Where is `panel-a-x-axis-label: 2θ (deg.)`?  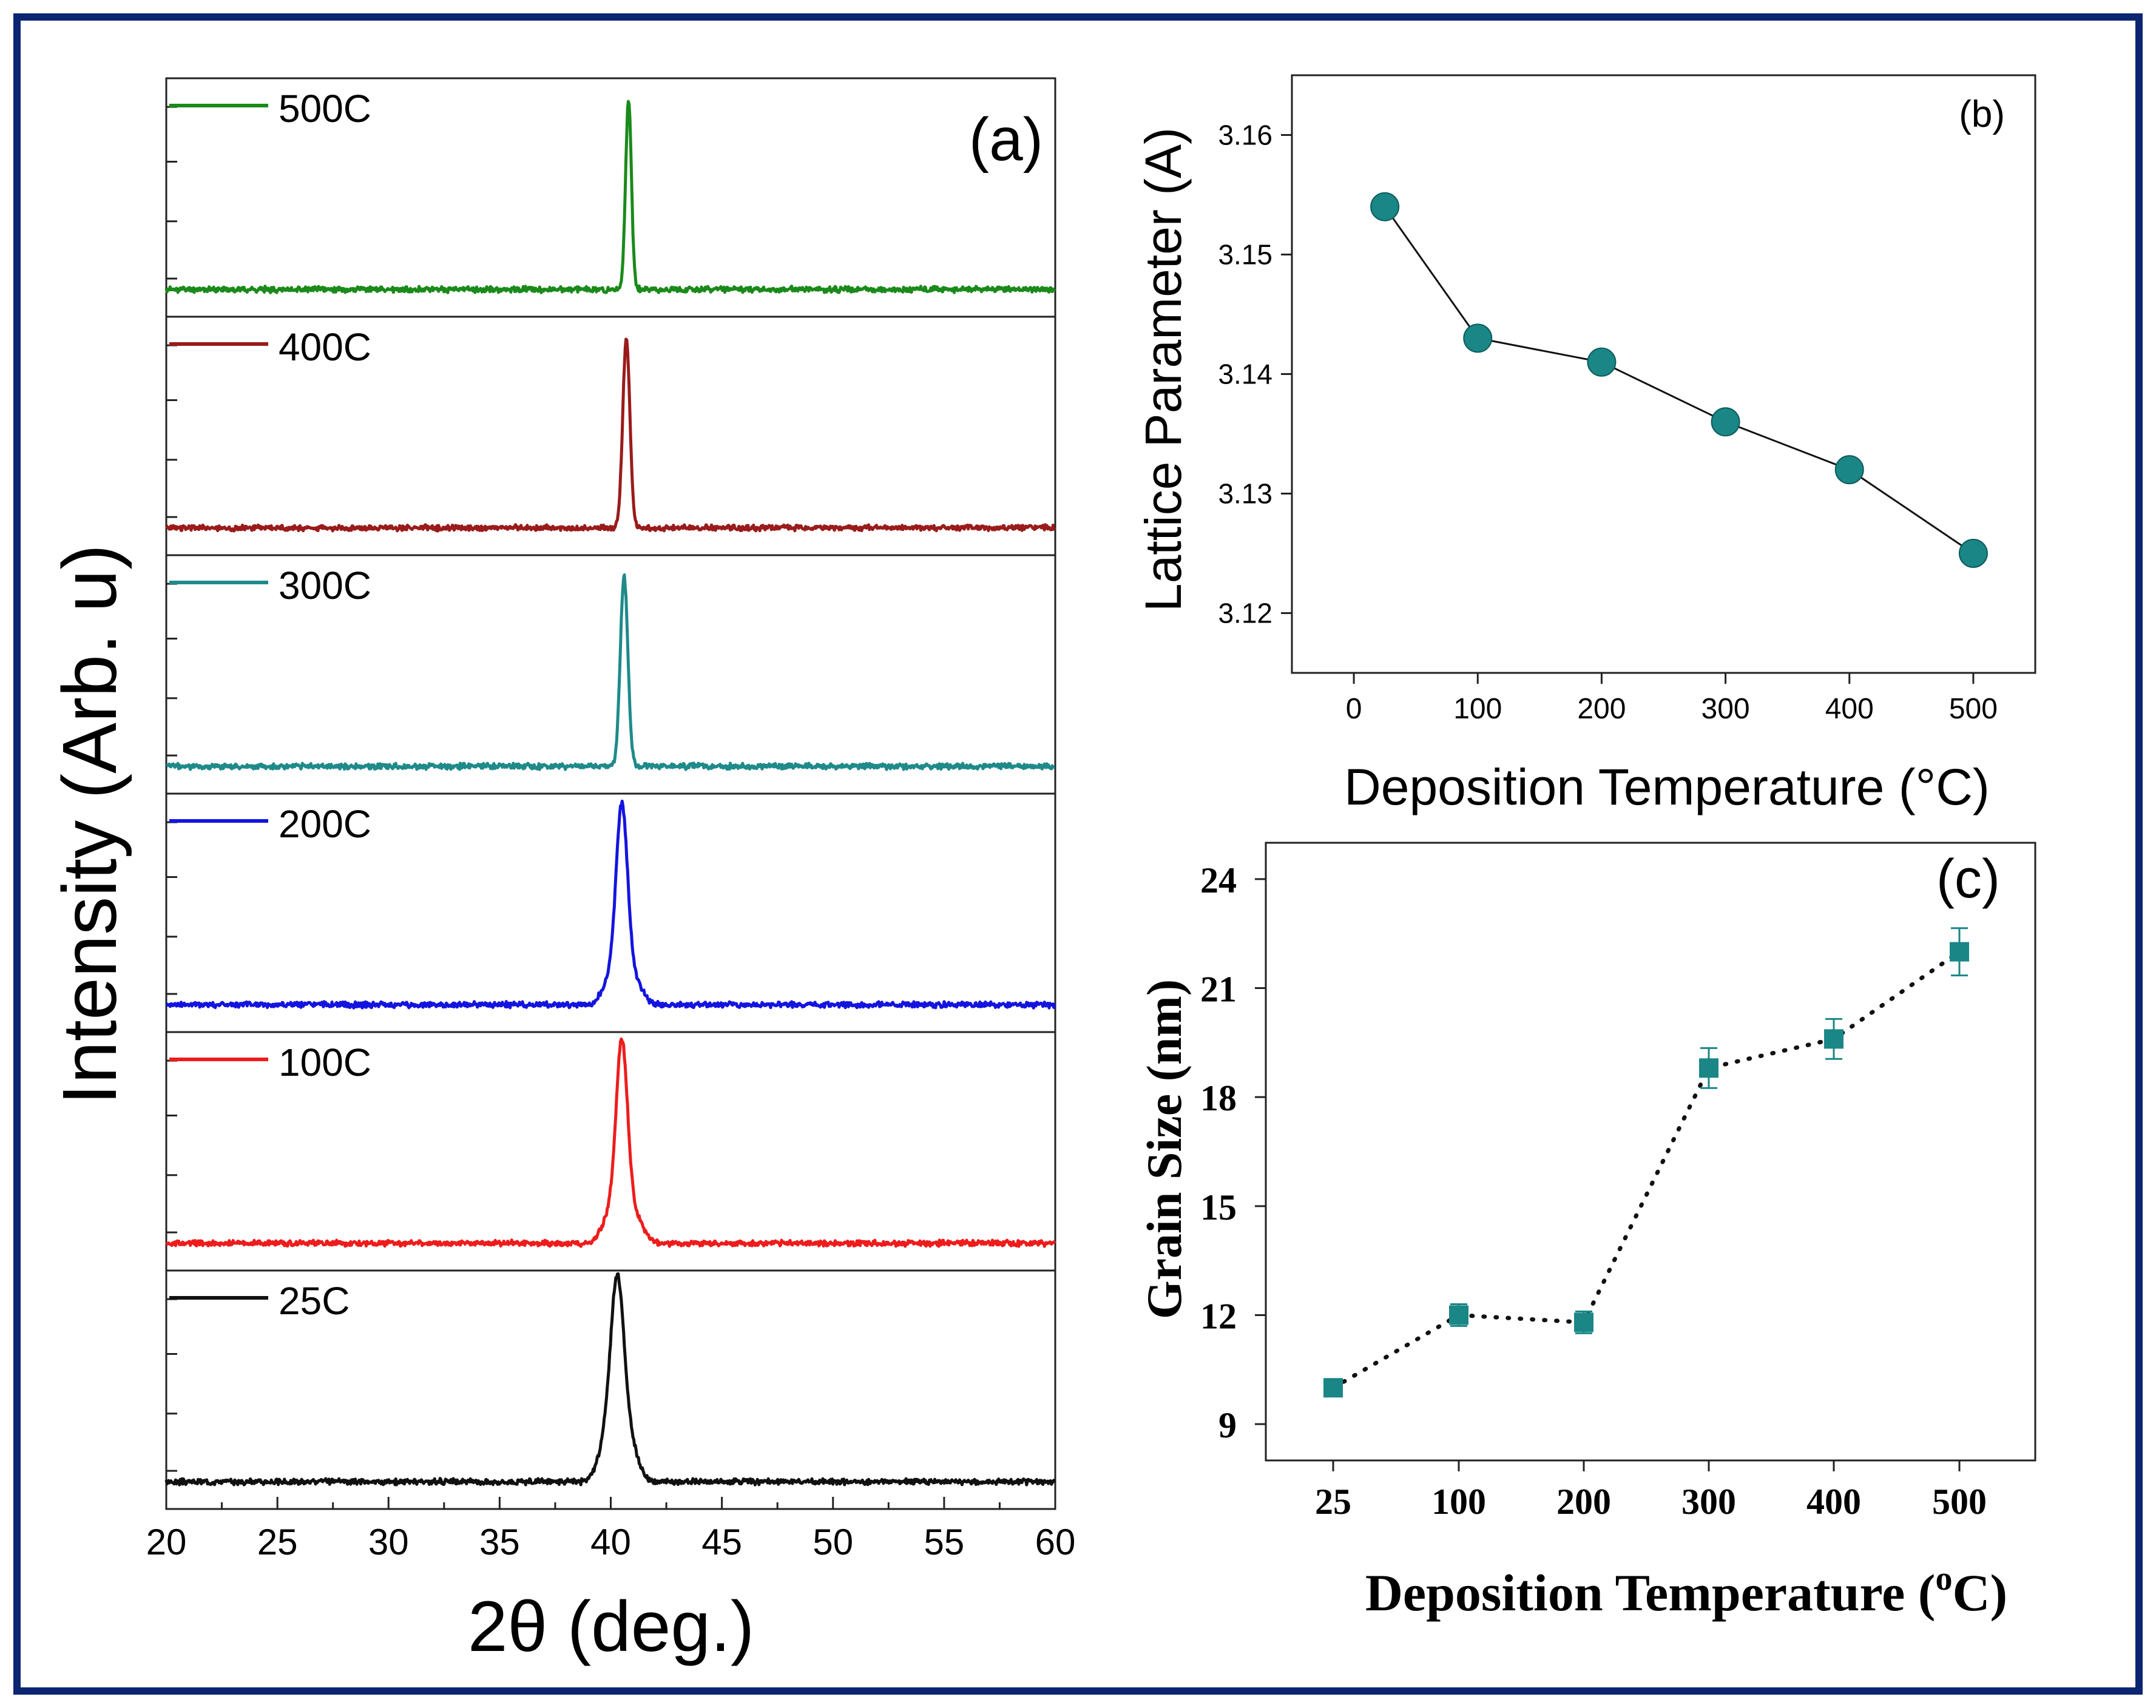 panel-a-x-axis-label: 2θ (deg.) is located at coordinates (611, 1627).